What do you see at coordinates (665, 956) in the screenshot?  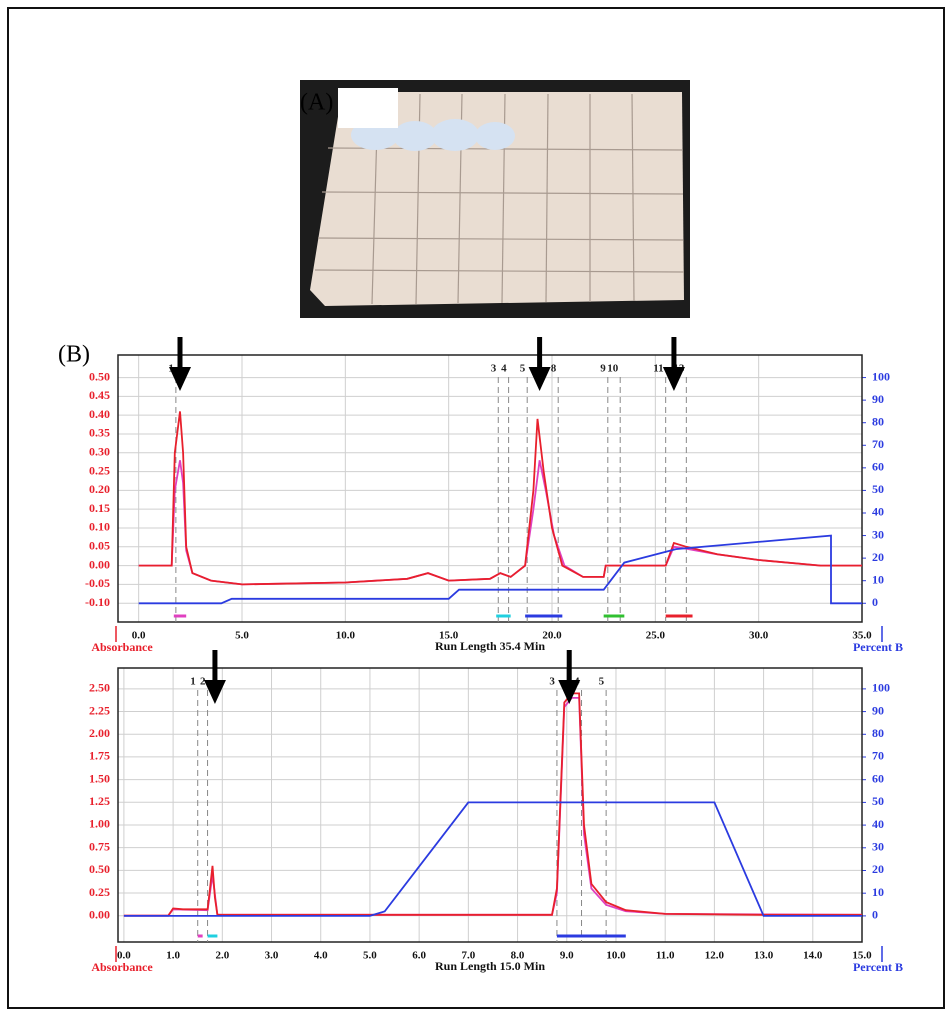 I see `x-tick-label: 11.0` at bounding box center [665, 956].